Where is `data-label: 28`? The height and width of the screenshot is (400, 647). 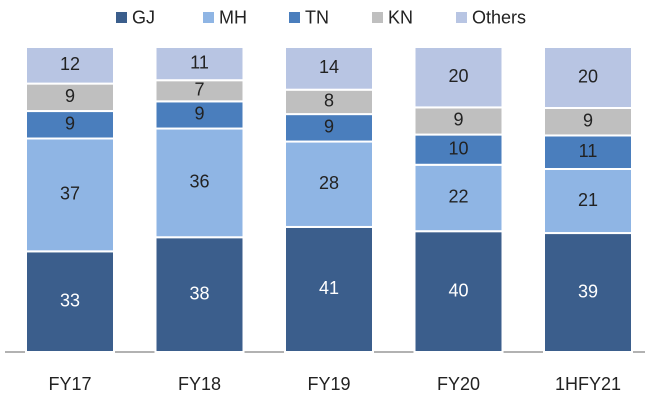
data-label: 28 is located at coordinates (329, 183).